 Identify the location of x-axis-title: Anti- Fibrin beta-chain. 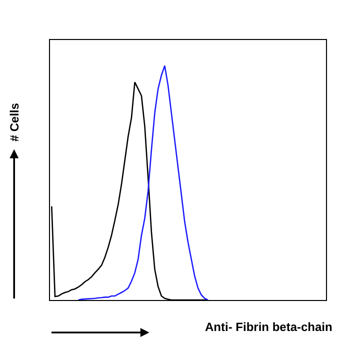
(268, 327).